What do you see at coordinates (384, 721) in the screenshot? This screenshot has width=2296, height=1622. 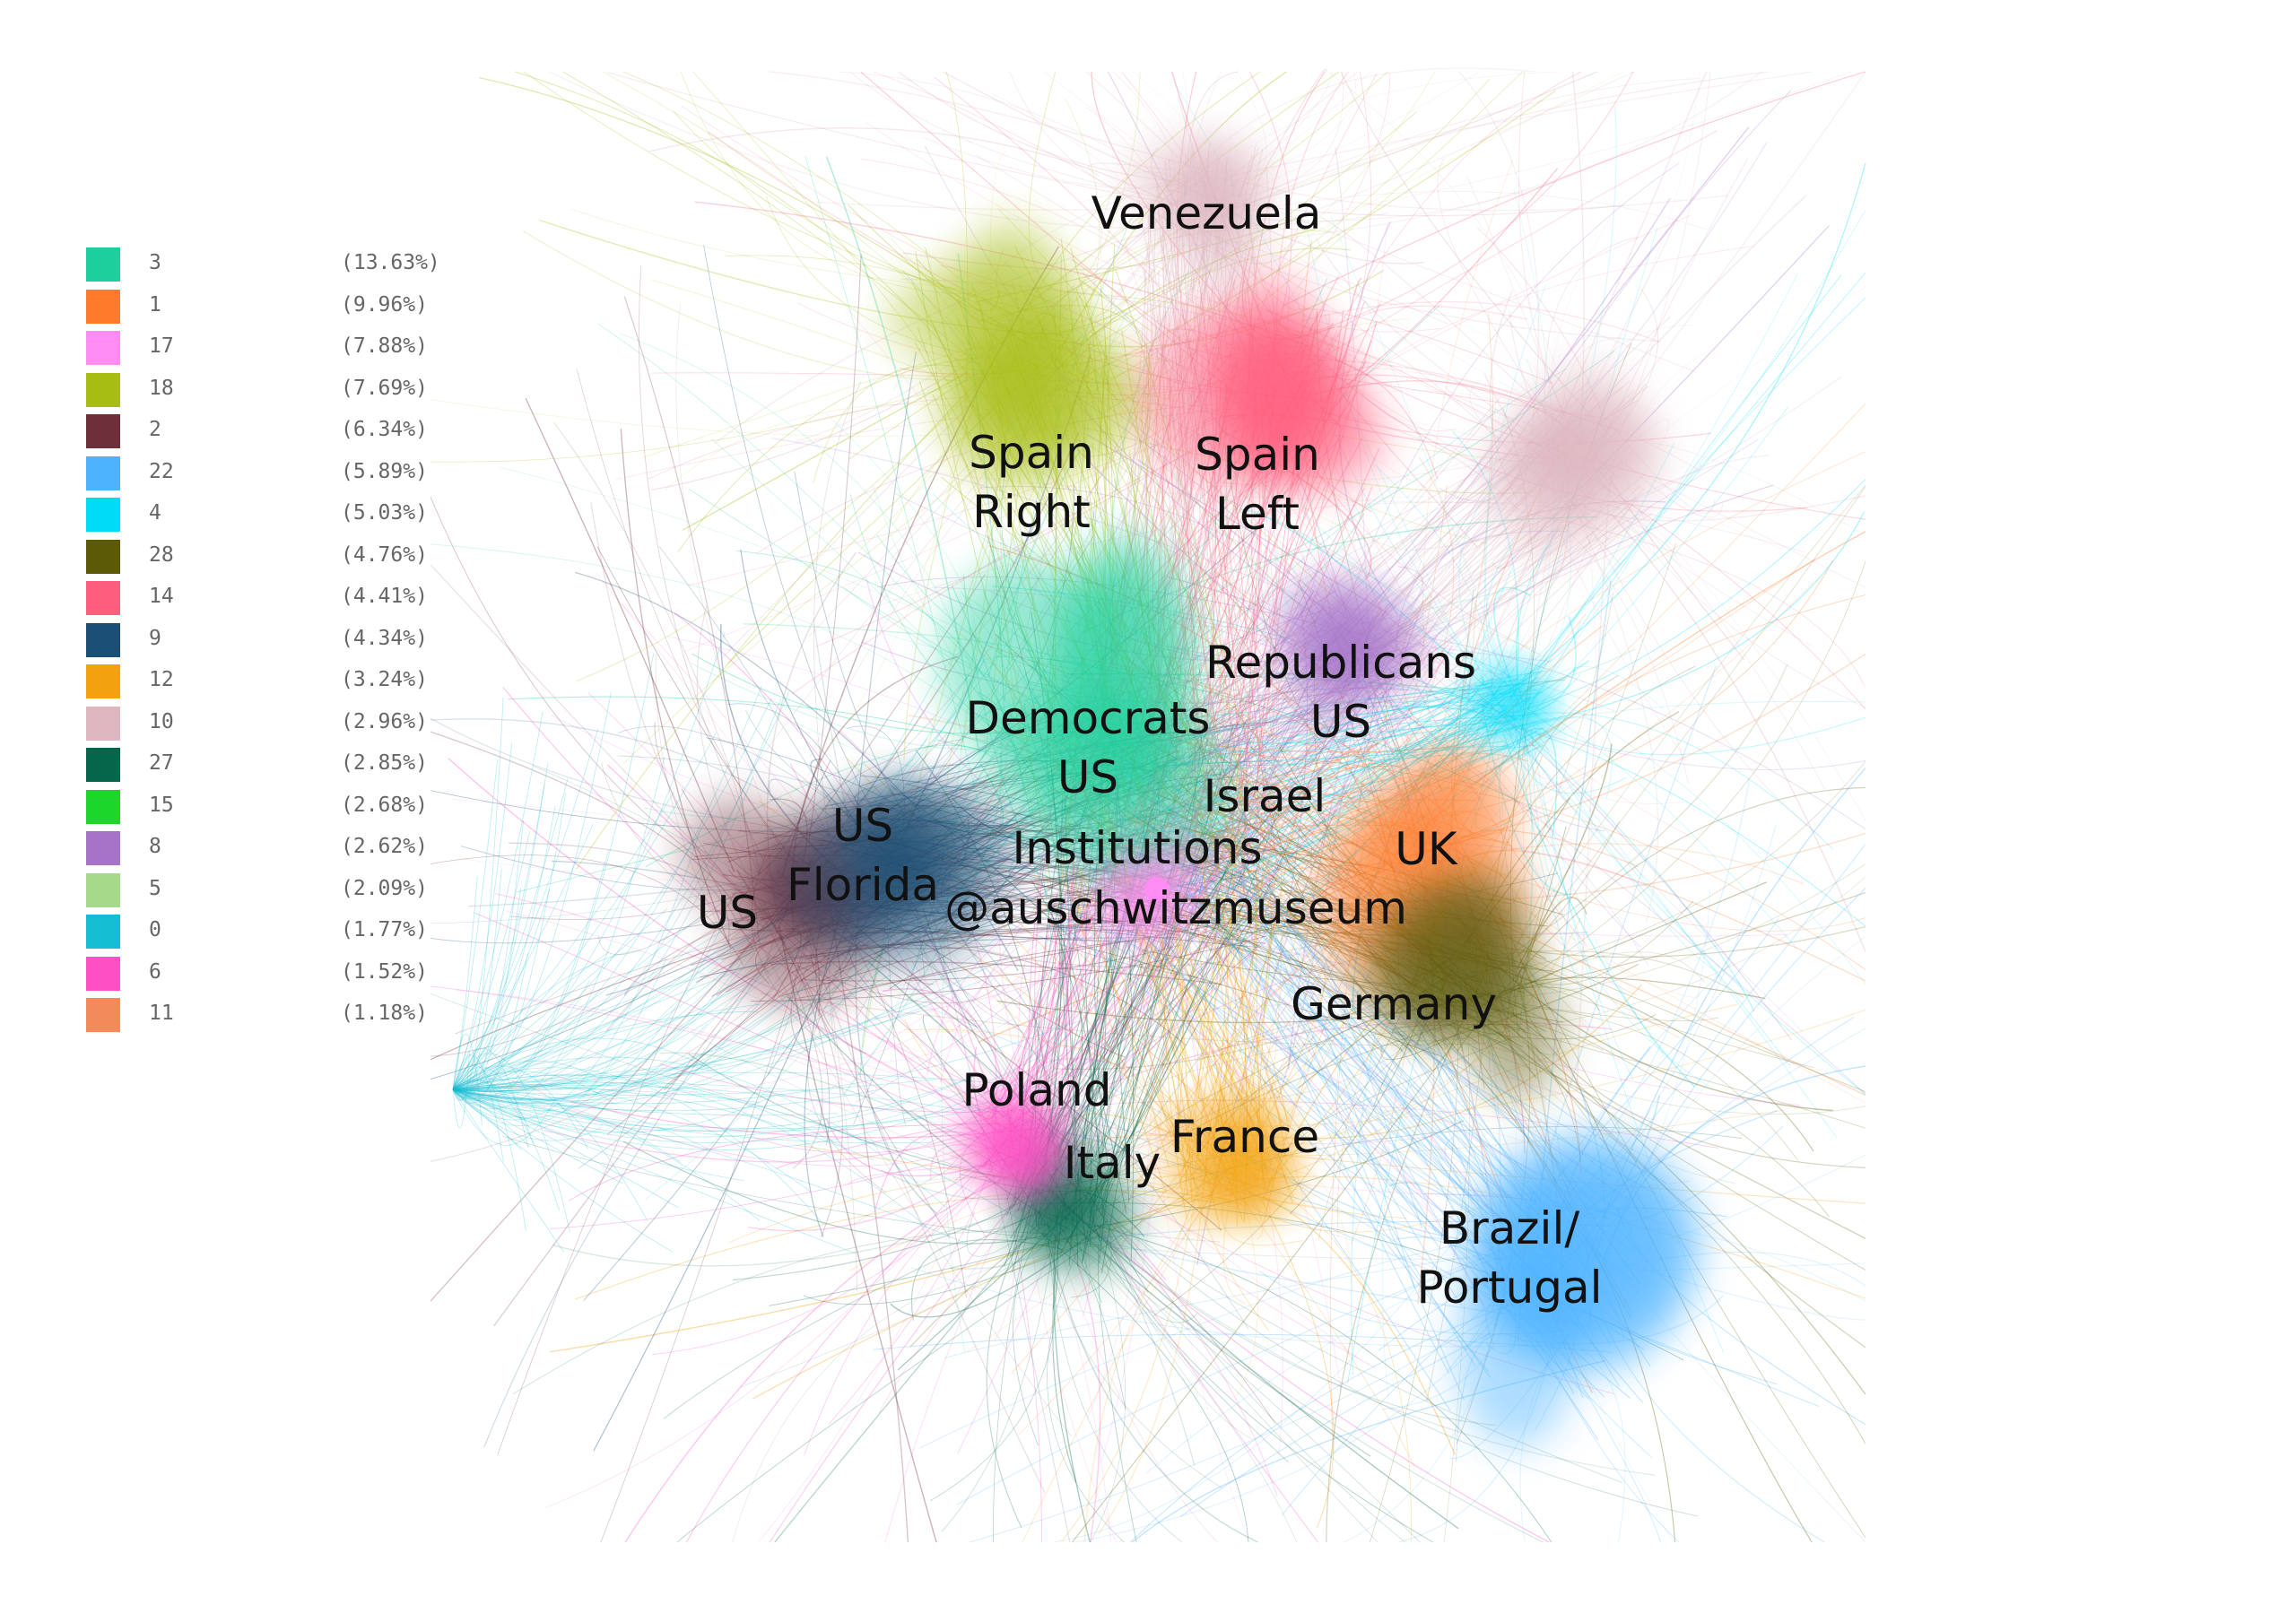 I see `legend-percent: (2.96%)` at bounding box center [384, 721].